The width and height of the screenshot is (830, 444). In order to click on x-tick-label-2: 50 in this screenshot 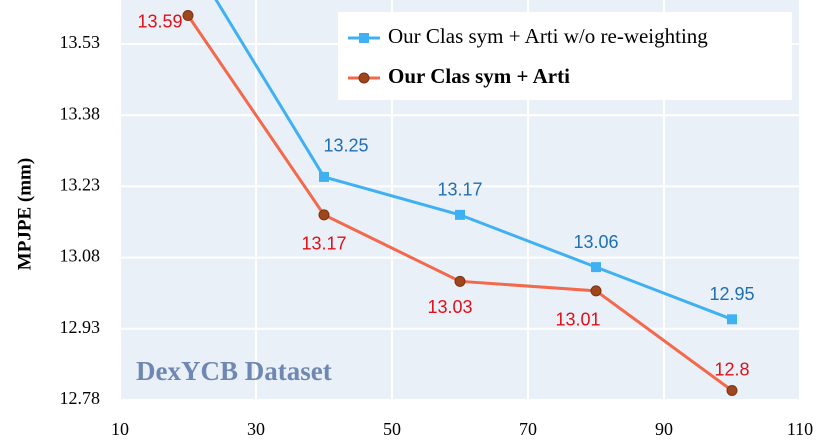, I will do `click(392, 429)`.